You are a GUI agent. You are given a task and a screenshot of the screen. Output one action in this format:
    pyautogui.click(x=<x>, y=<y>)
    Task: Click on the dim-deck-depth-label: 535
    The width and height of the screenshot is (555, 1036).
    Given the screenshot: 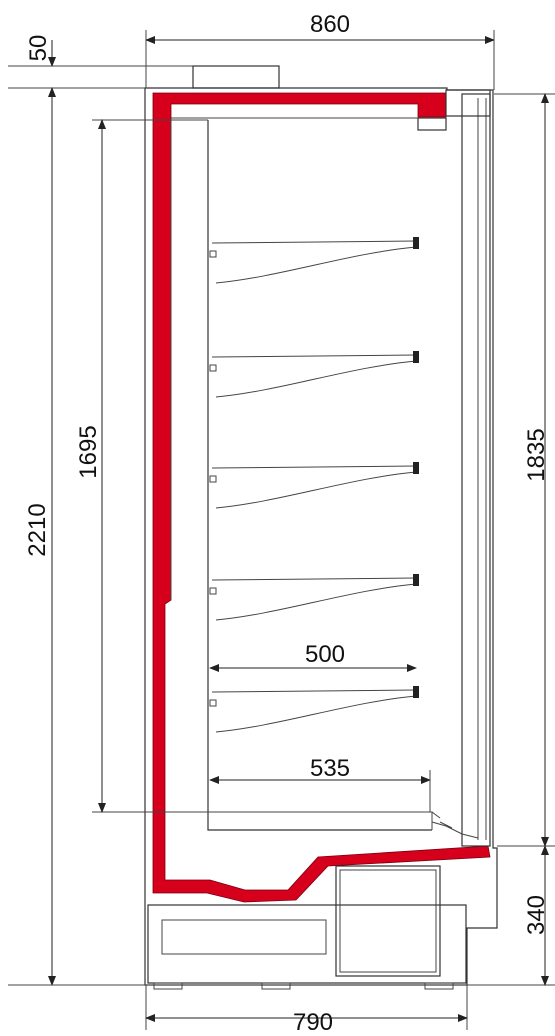 What is the action you would take?
    pyautogui.click(x=330, y=768)
    